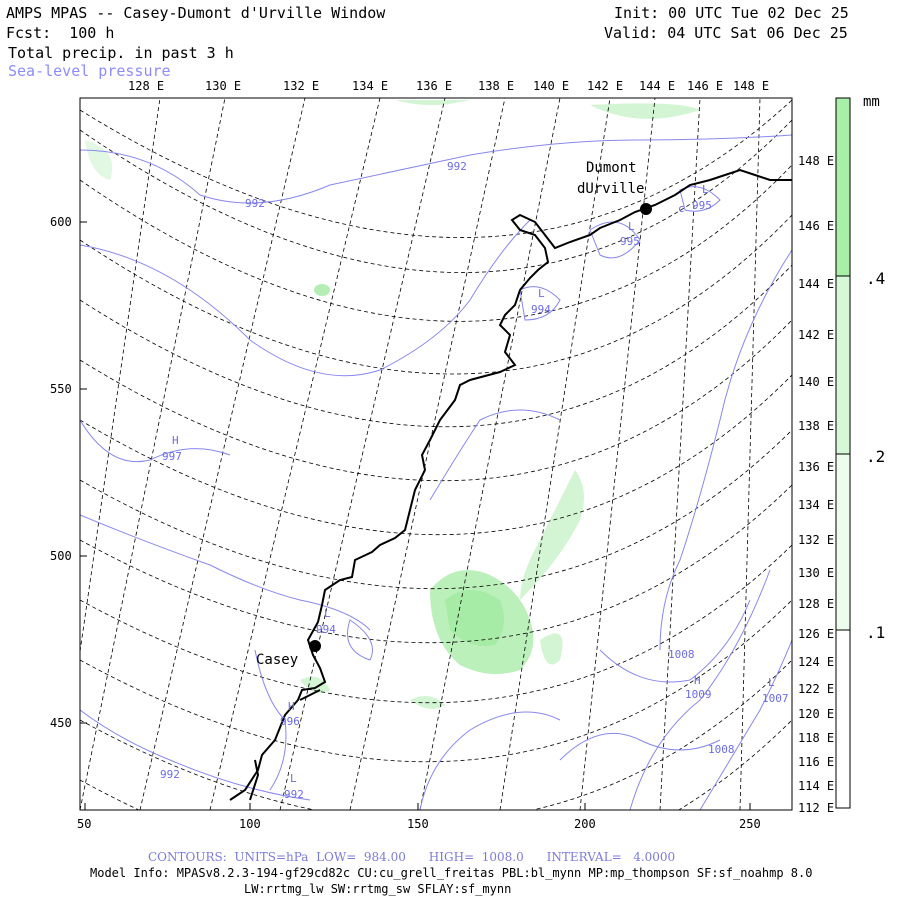 The image size is (900, 900). I want to click on lon-label: 120 E, so click(816, 714).